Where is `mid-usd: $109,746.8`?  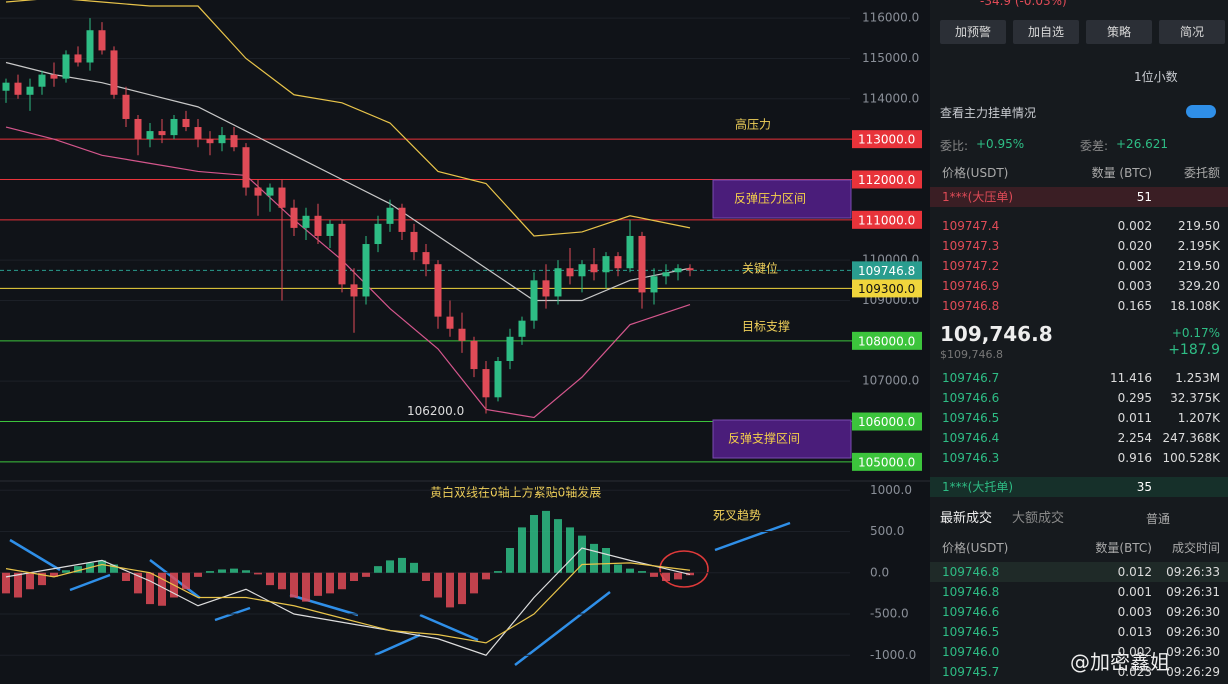
mid-usd: $109,746.8 is located at coordinates (971, 354).